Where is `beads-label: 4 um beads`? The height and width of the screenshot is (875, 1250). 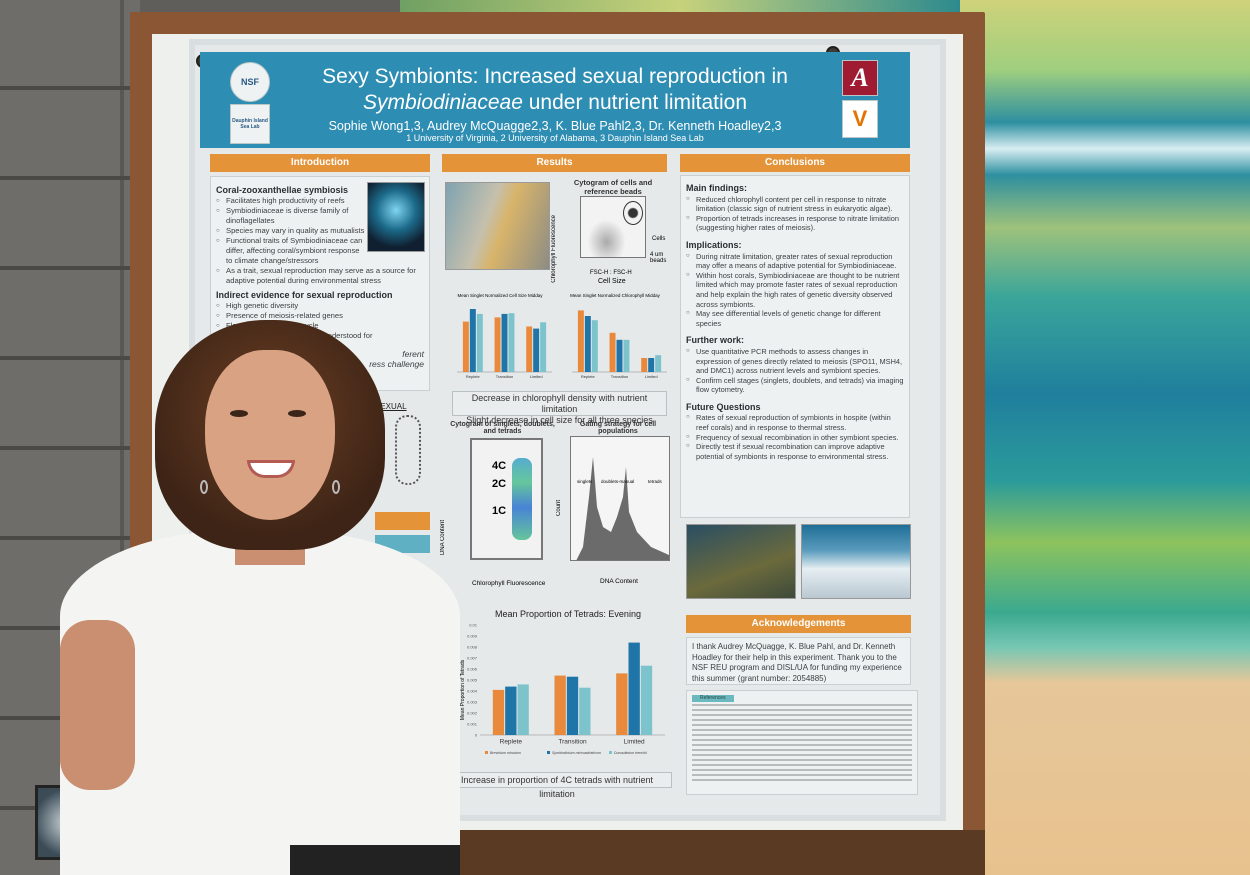 beads-label: 4 um beads is located at coordinates (658, 258).